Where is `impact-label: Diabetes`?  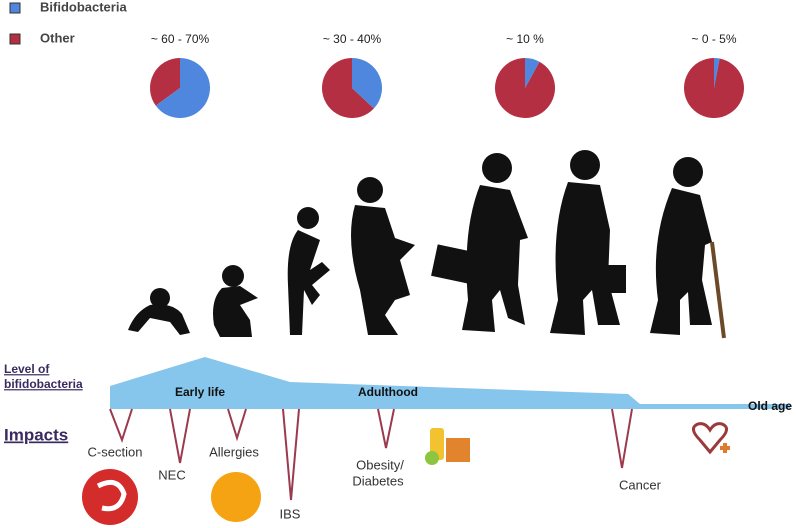 impact-label: Diabetes is located at coordinates (378, 480).